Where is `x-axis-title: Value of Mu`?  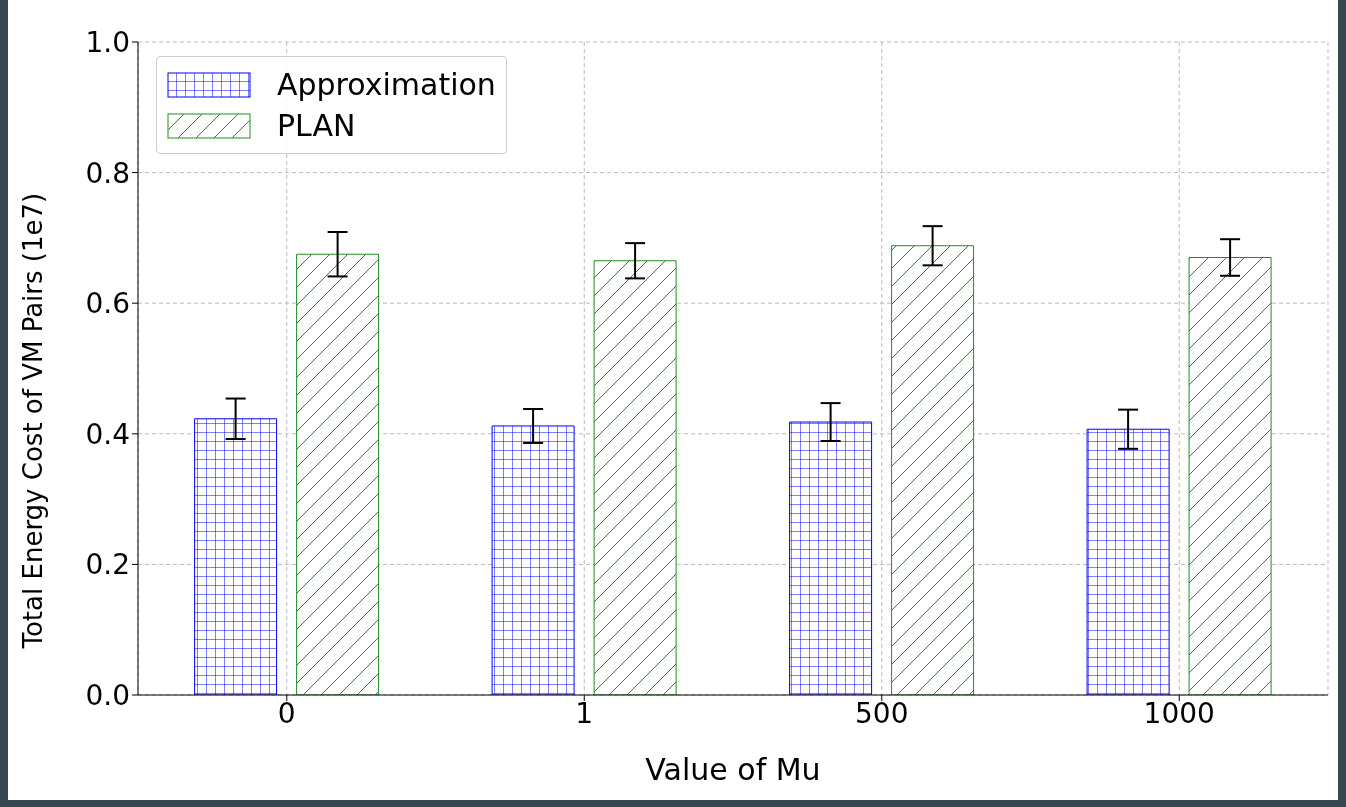
x-axis-title: Value of Mu is located at coordinates (733, 769).